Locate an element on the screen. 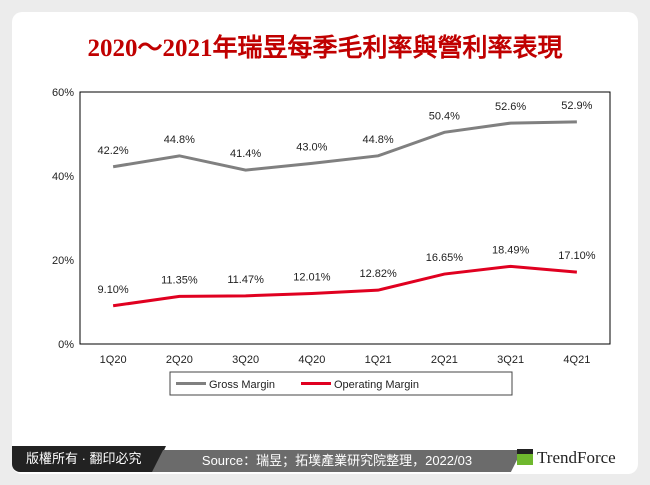  x-tick-label: 1Q21 is located at coordinates (378, 360).